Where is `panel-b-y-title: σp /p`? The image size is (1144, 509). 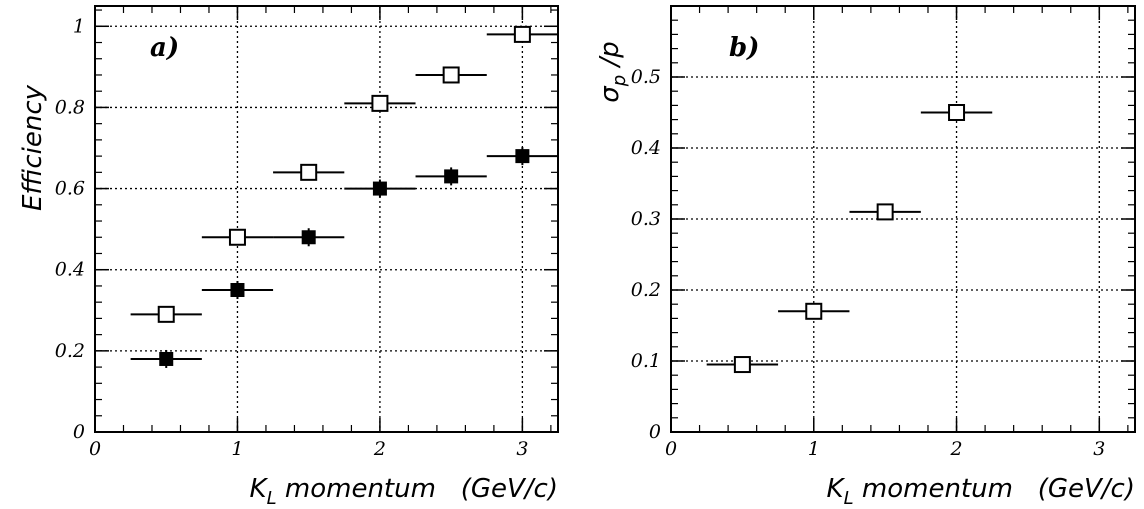 panel-b-y-title: σp /p is located at coordinates (612, 71).